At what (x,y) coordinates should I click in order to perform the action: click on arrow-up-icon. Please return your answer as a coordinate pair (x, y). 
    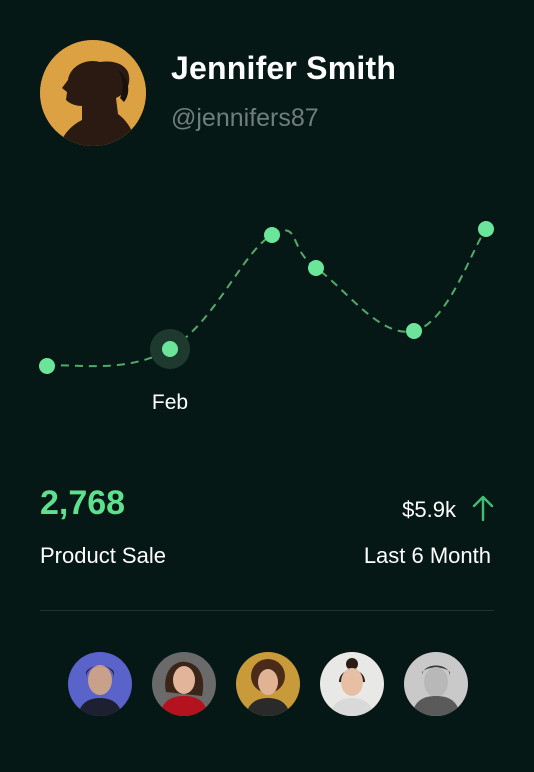
    Looking at the image, I should click on (483, 508).